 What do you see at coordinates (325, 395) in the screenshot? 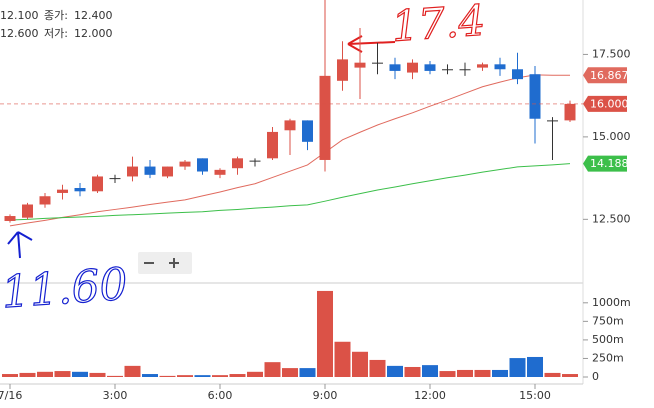
I see `x-tick-label: 9:00` at bounding box center [325, 395].